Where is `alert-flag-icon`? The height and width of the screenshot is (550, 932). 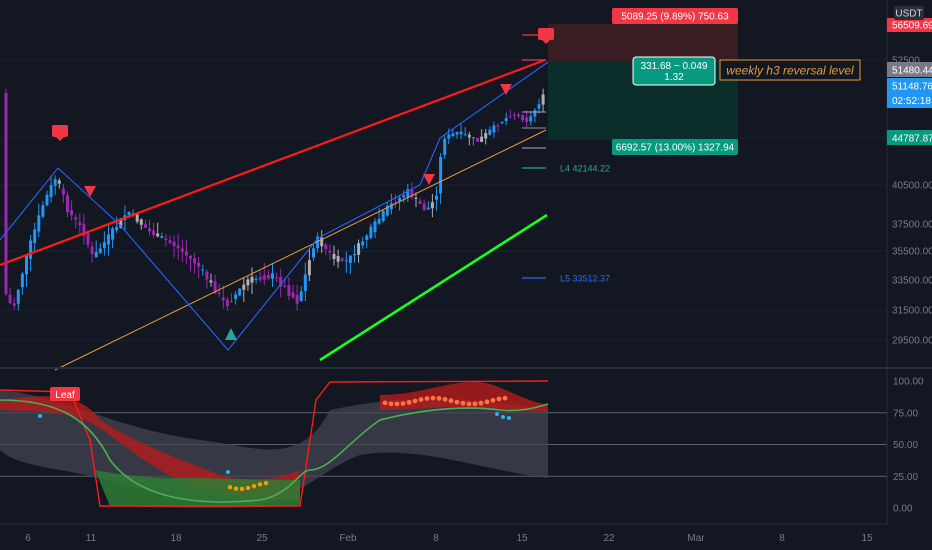 alert-flag-icon is located at coordinates (546, 34).